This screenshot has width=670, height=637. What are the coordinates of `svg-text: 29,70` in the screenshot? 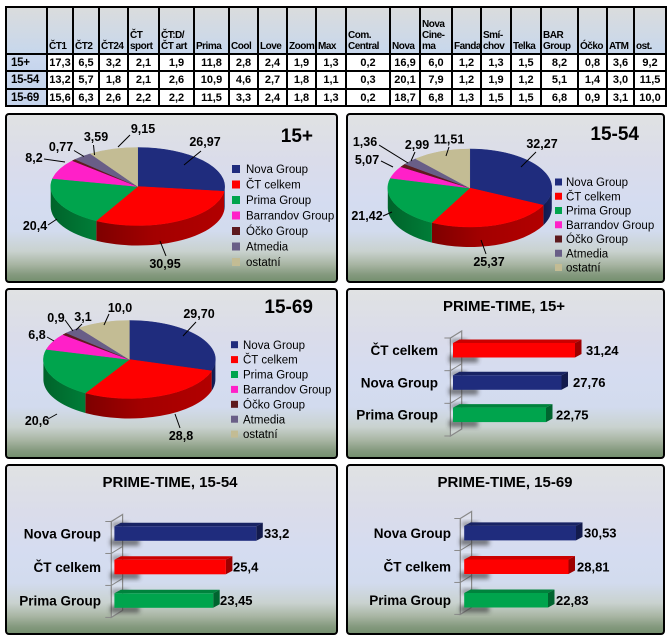 It's located at (198, 314).